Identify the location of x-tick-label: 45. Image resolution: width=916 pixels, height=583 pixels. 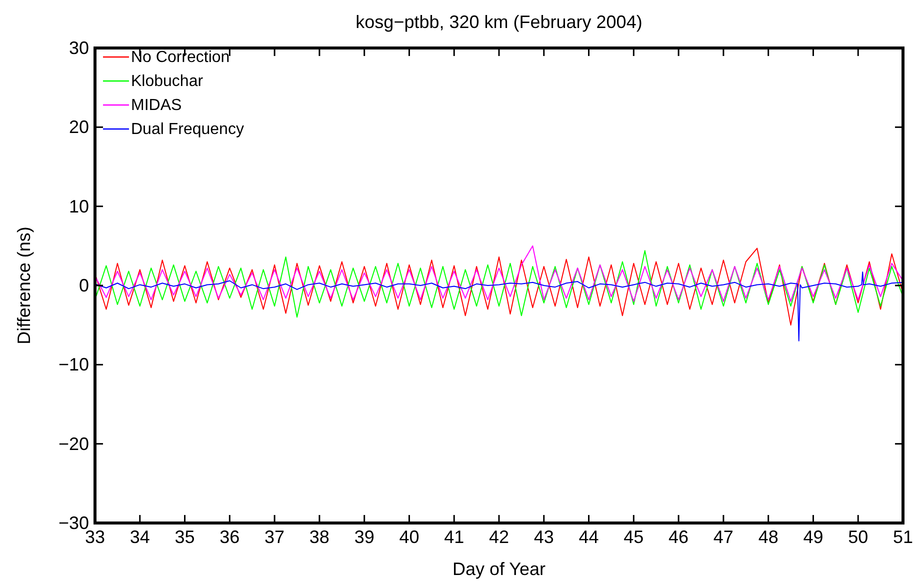
(634, 537).